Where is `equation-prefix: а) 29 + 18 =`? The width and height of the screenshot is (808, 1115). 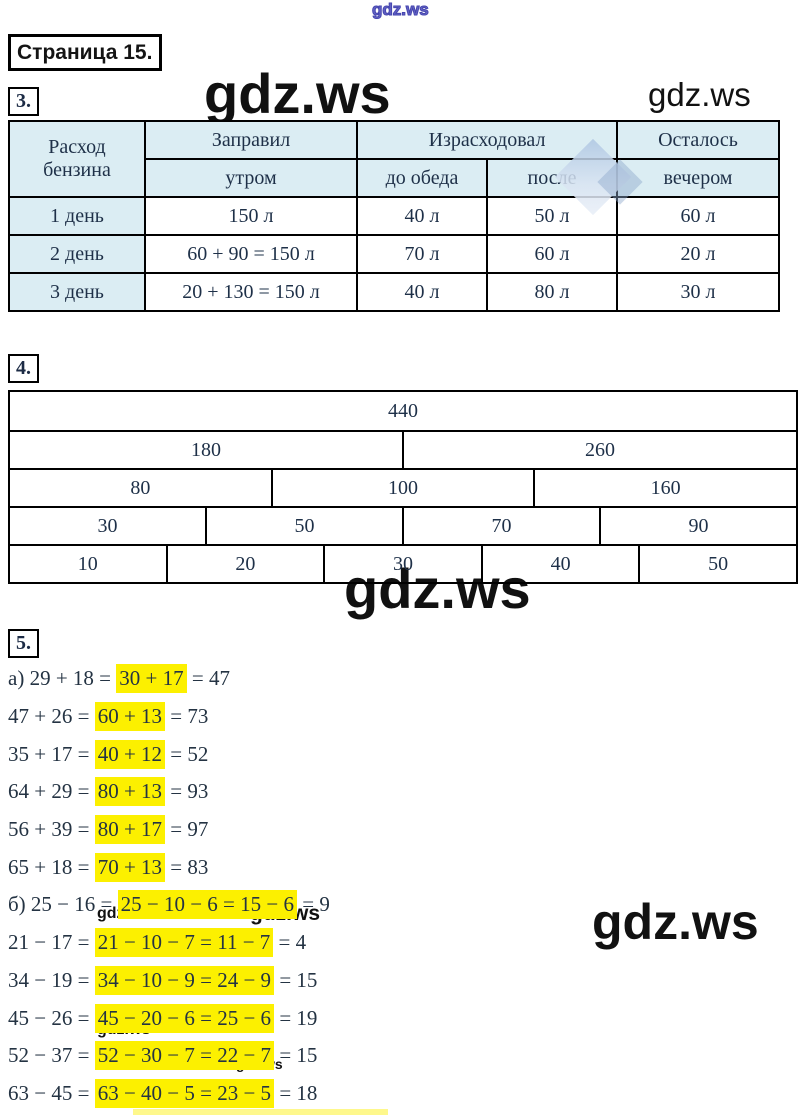 equation-prefix: а) 29 + 18 = is located at coordinates (62, 678).